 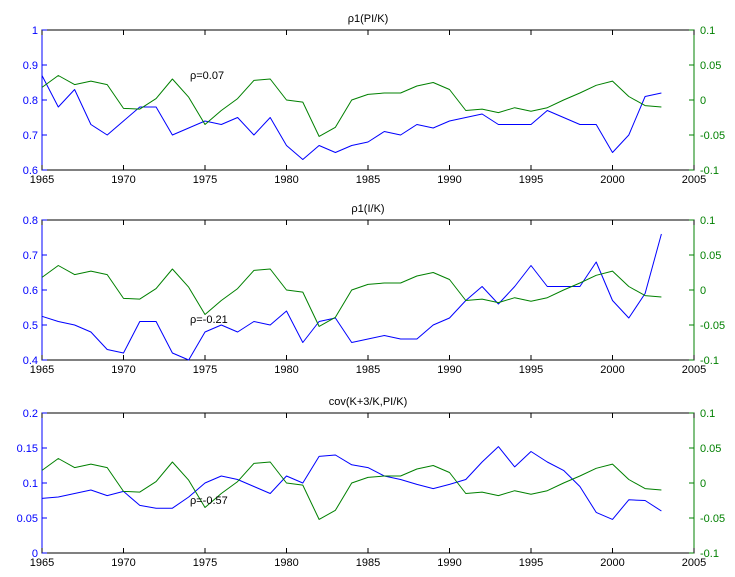 I want to click on chart-title: ρ1(PI/K), so click(x=368, y=19).